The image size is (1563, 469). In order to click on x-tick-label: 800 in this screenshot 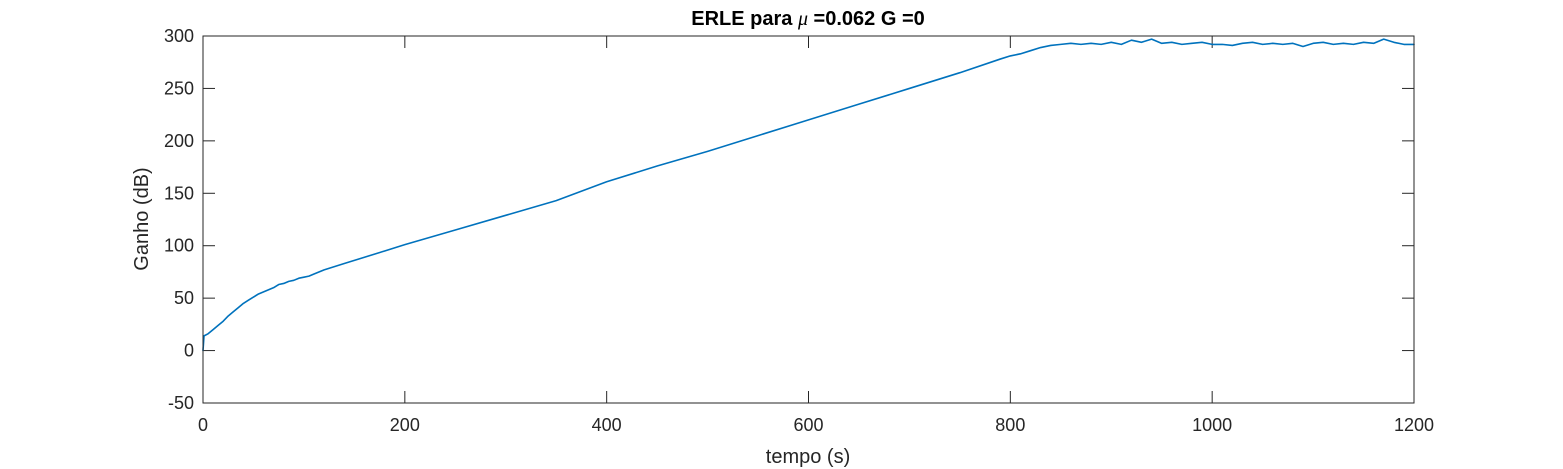, I will do `click(1010, 425)`.